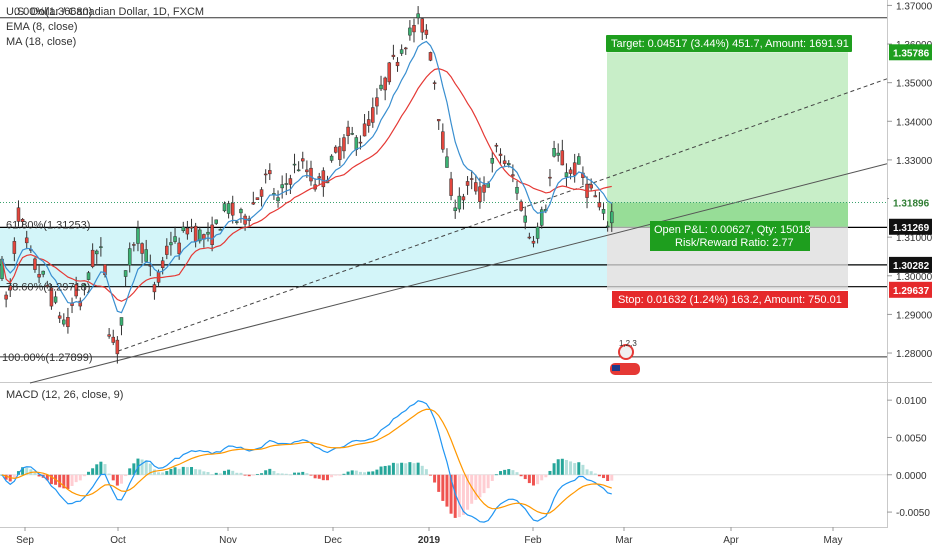 This screenshot has height=550, width=932. I want to click on target-price-badge-bg, so click(910, 52).